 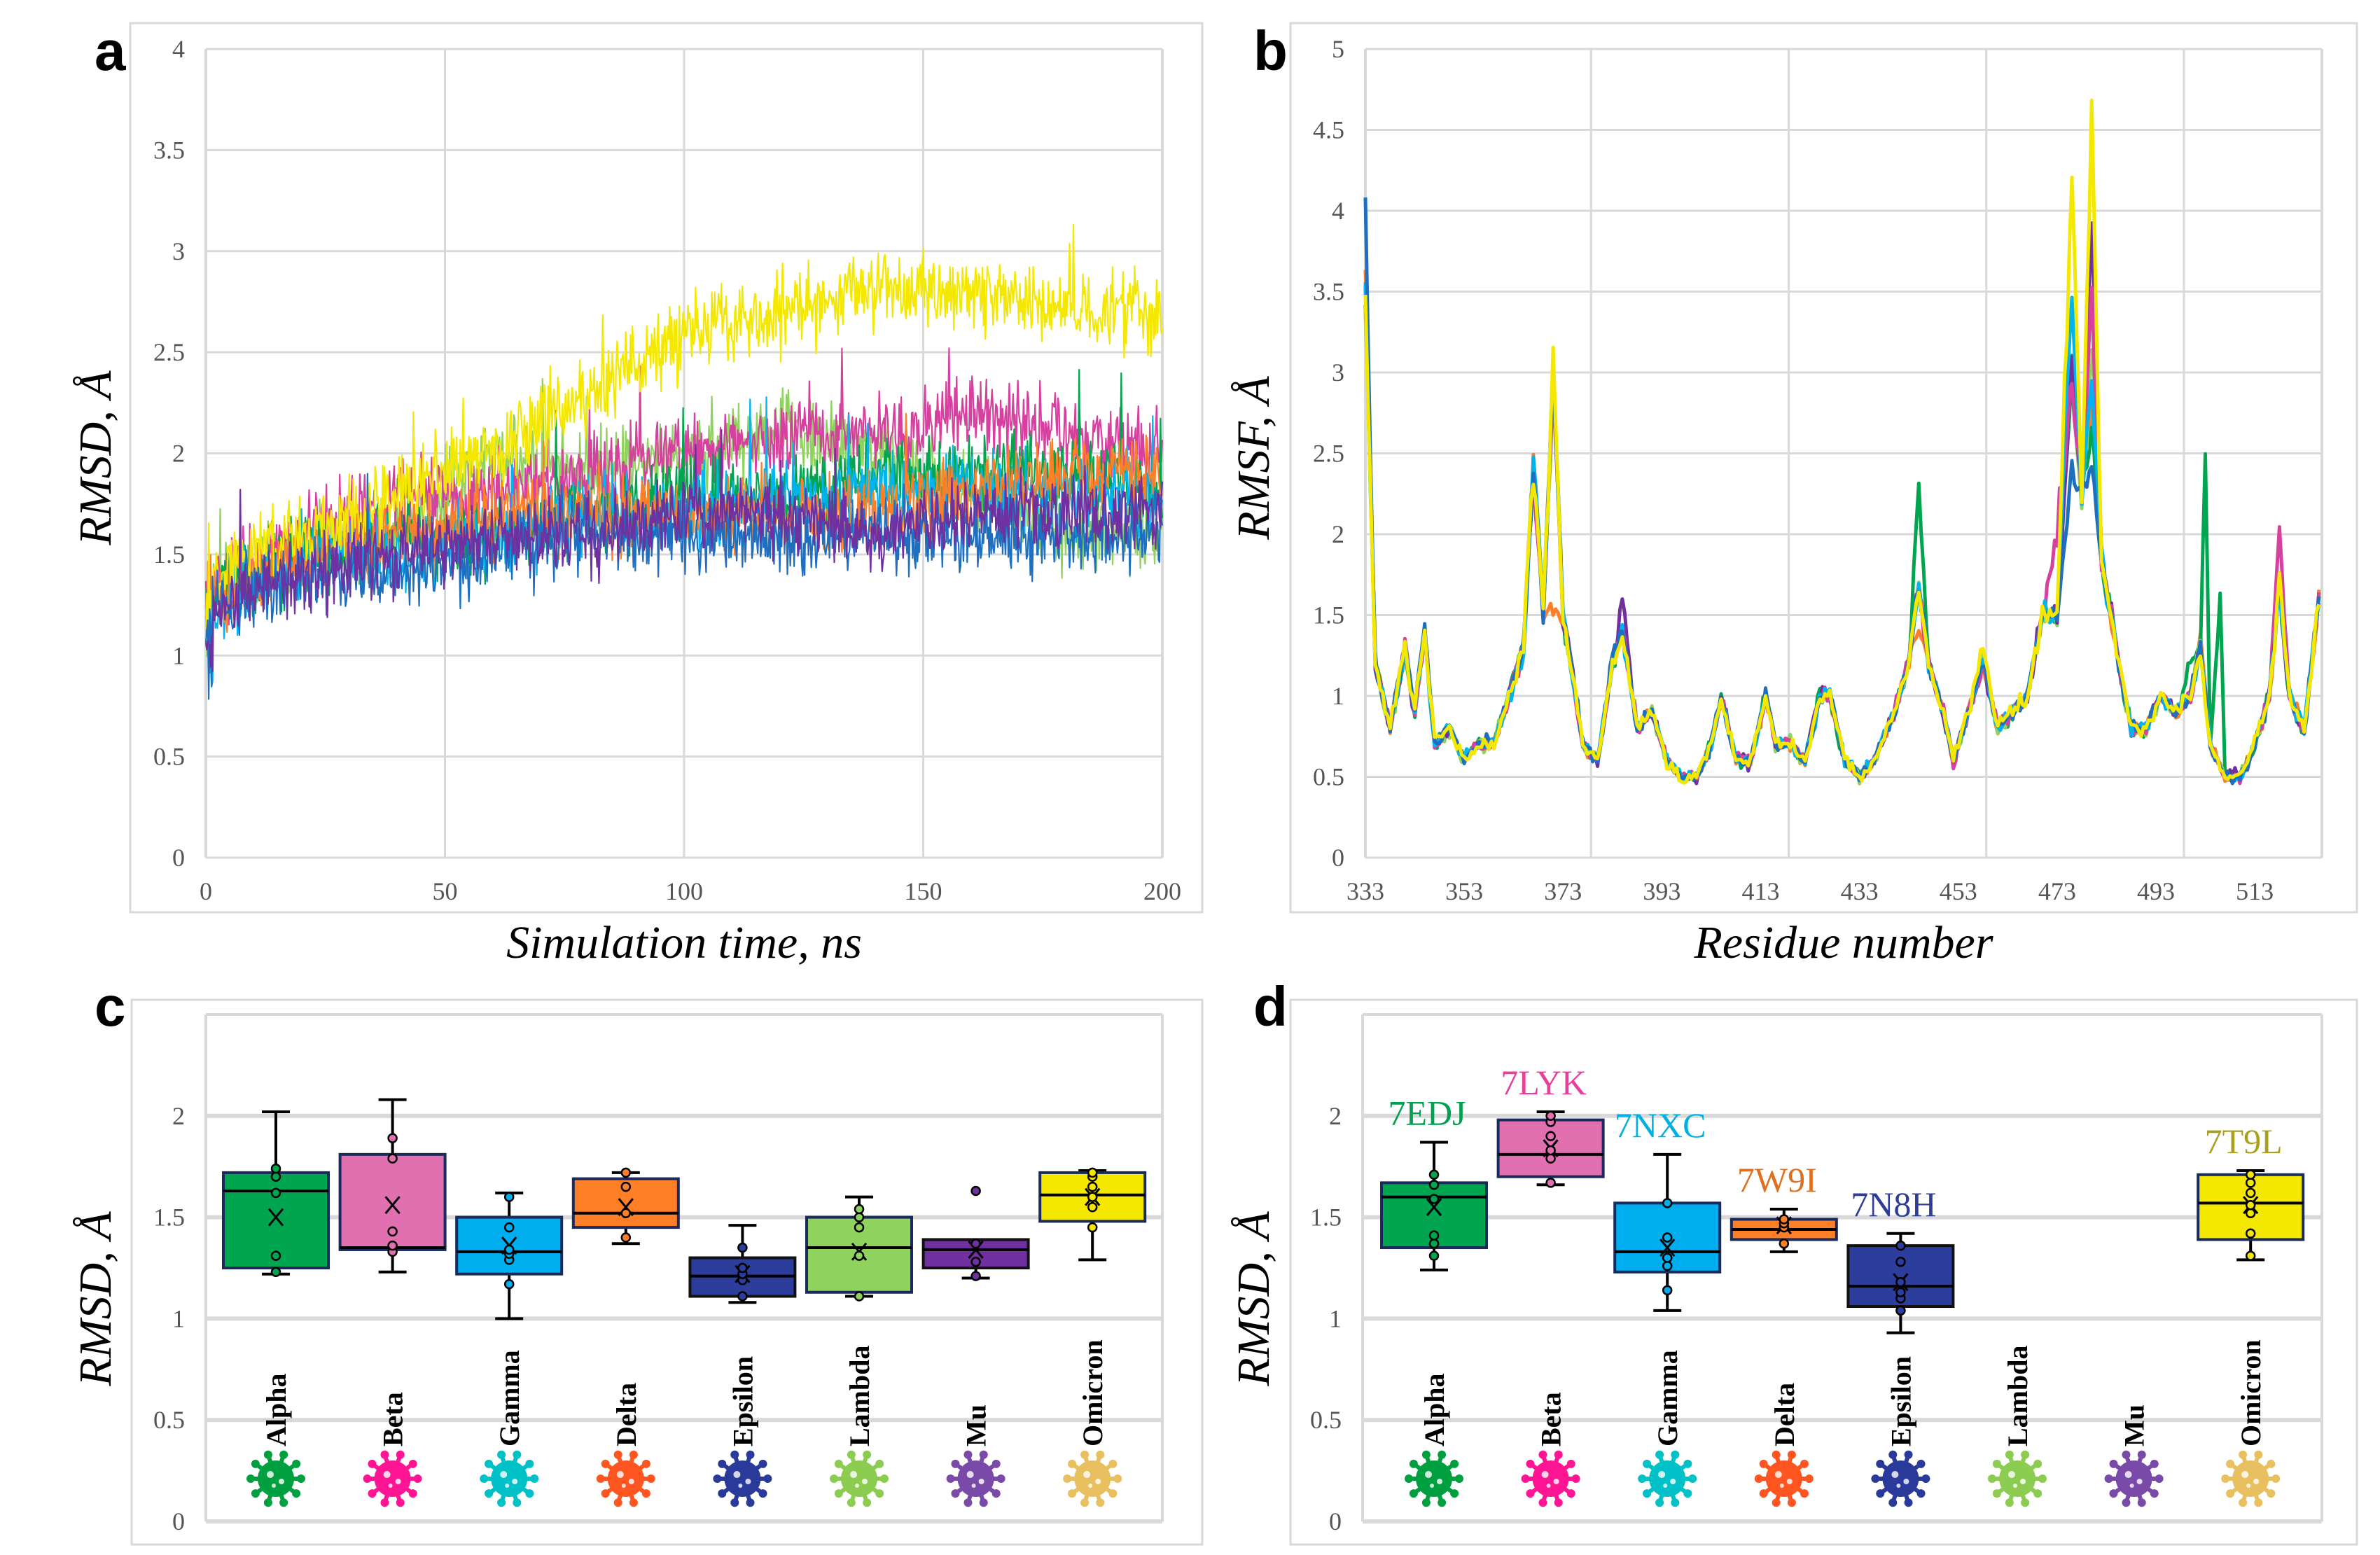 I want to click on box-epsilon: 7N8H, so click(x=1900, y=1259).